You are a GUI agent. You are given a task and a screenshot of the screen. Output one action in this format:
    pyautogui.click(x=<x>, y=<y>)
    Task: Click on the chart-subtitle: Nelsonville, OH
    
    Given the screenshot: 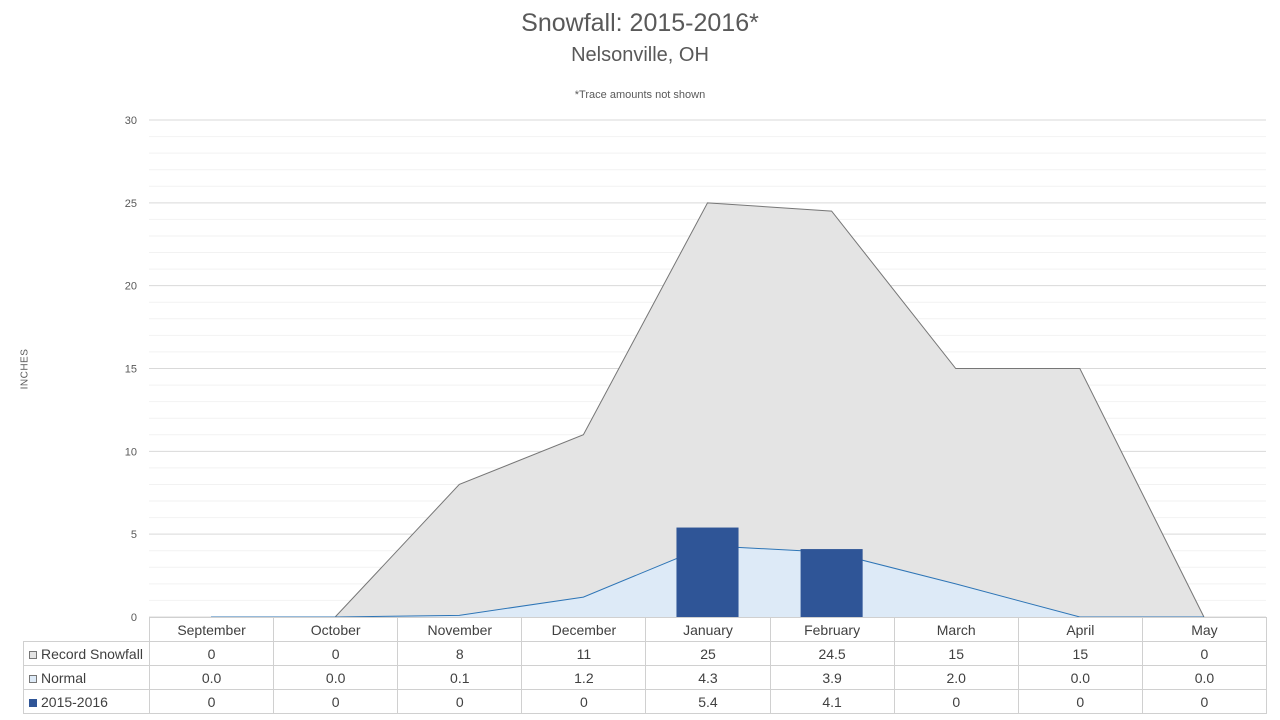 What is the action you would take?
    pyautogui.click(x=640, y=55)
    